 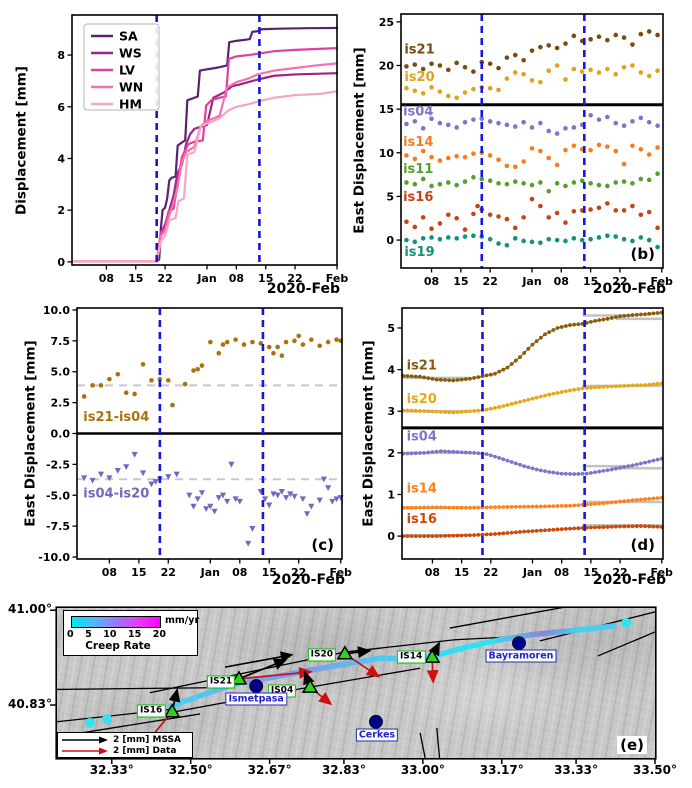 I want to click on series-SA, so click(x=205, y=144).